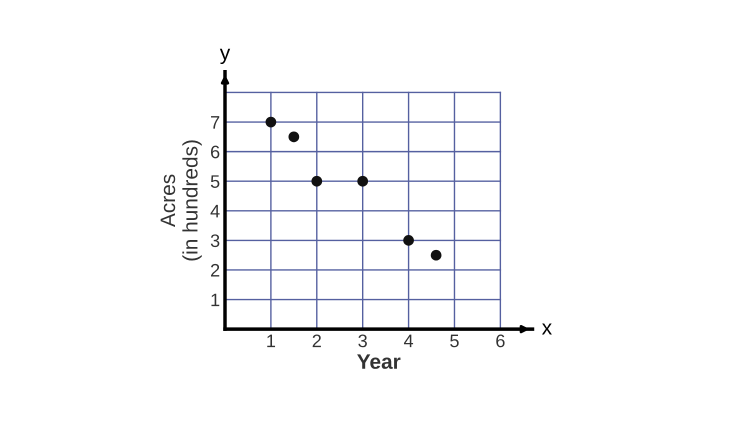 This screenshot has width=750, height=422. What do you see at coordinates (215, 181) in the screenshot?
I see `y-tick-label: 5` at bounding box center [215, 181].